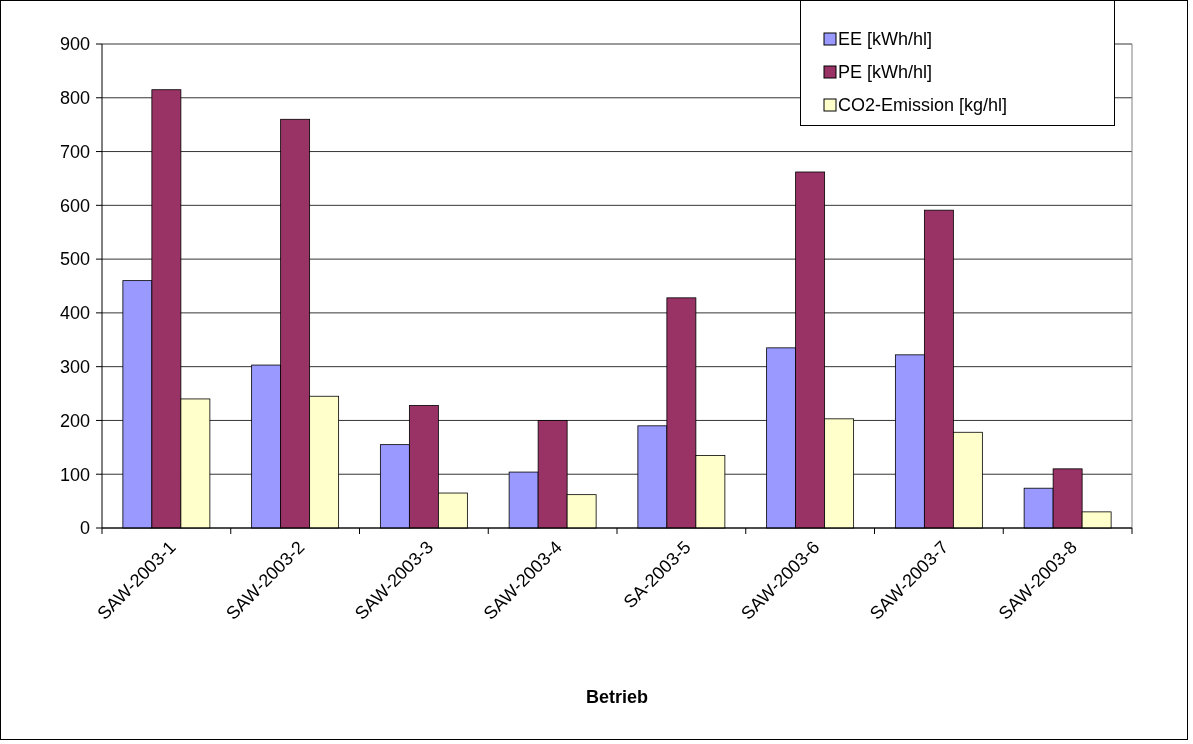  I want to click on legend-label: EE [kWh/hl], so click(885, 39).